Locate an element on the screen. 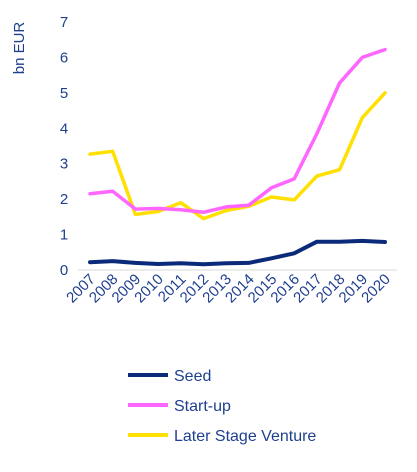 The width and height of the screenshot is (417, 472). legend-label: Seed is located at coordinates (192, 376).